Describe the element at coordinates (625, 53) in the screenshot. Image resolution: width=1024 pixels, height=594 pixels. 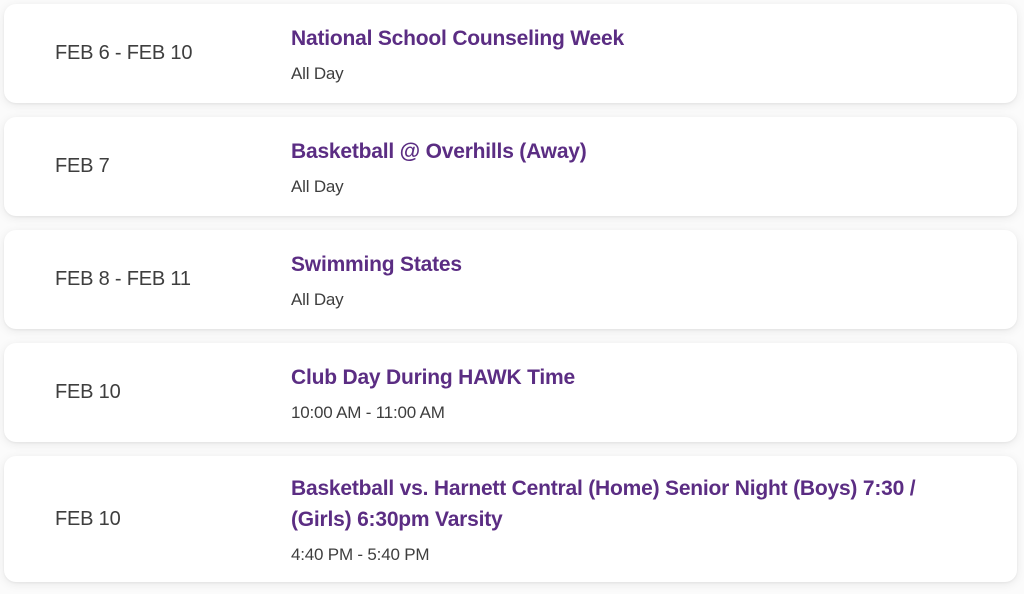
I see `event-details: National School Counseling Week All Day` at that location.